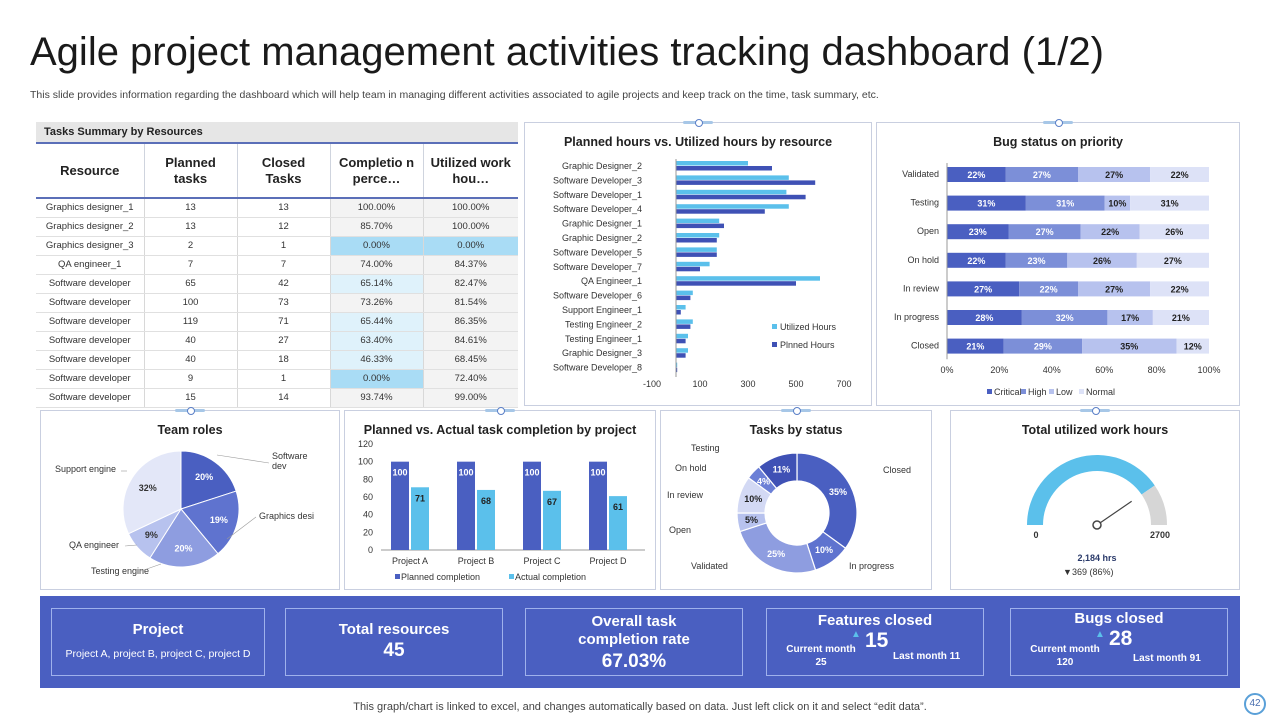 The image size is (1280, 720). Describe the element at coordinates (927, 656) in the screenshot. I see `kpi-features-last: Last month 11` at that location.